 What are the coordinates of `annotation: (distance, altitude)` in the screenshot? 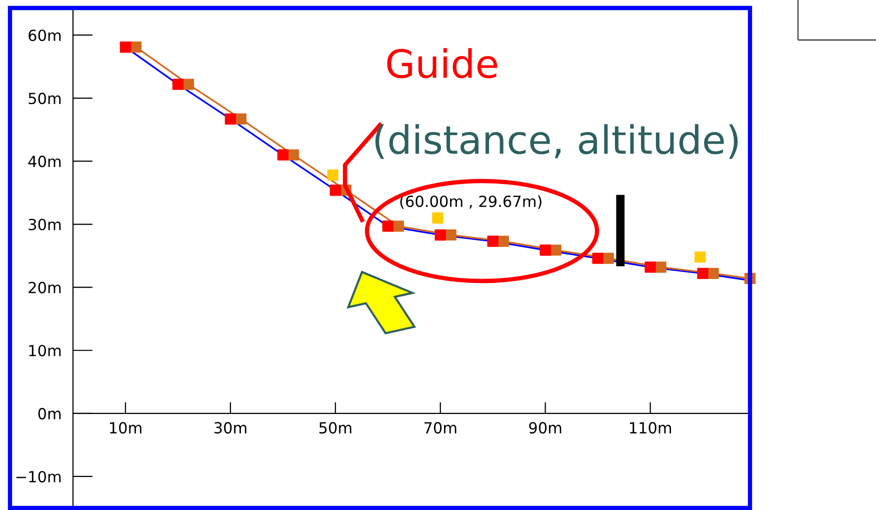 It's located at (556, 141).